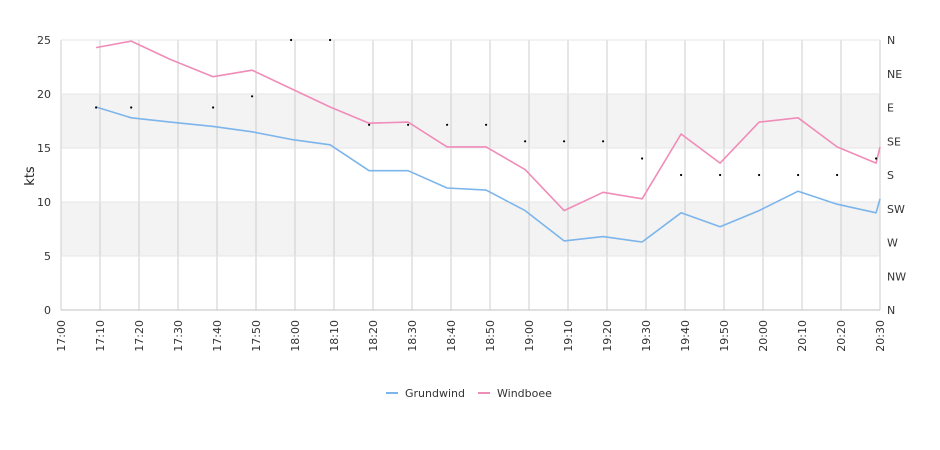  Describe the element at coordinates (524, 393) in the screenshot. I see `legend-label-windboee: Windboee` at that location.